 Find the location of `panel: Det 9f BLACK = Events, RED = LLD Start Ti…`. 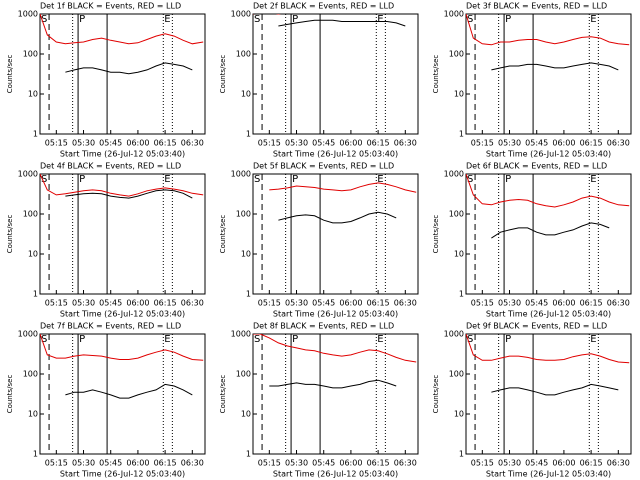

panel: Det 9f BLACK = Events, RED = LLD Start Ti… is located at coordinates (532, 400).